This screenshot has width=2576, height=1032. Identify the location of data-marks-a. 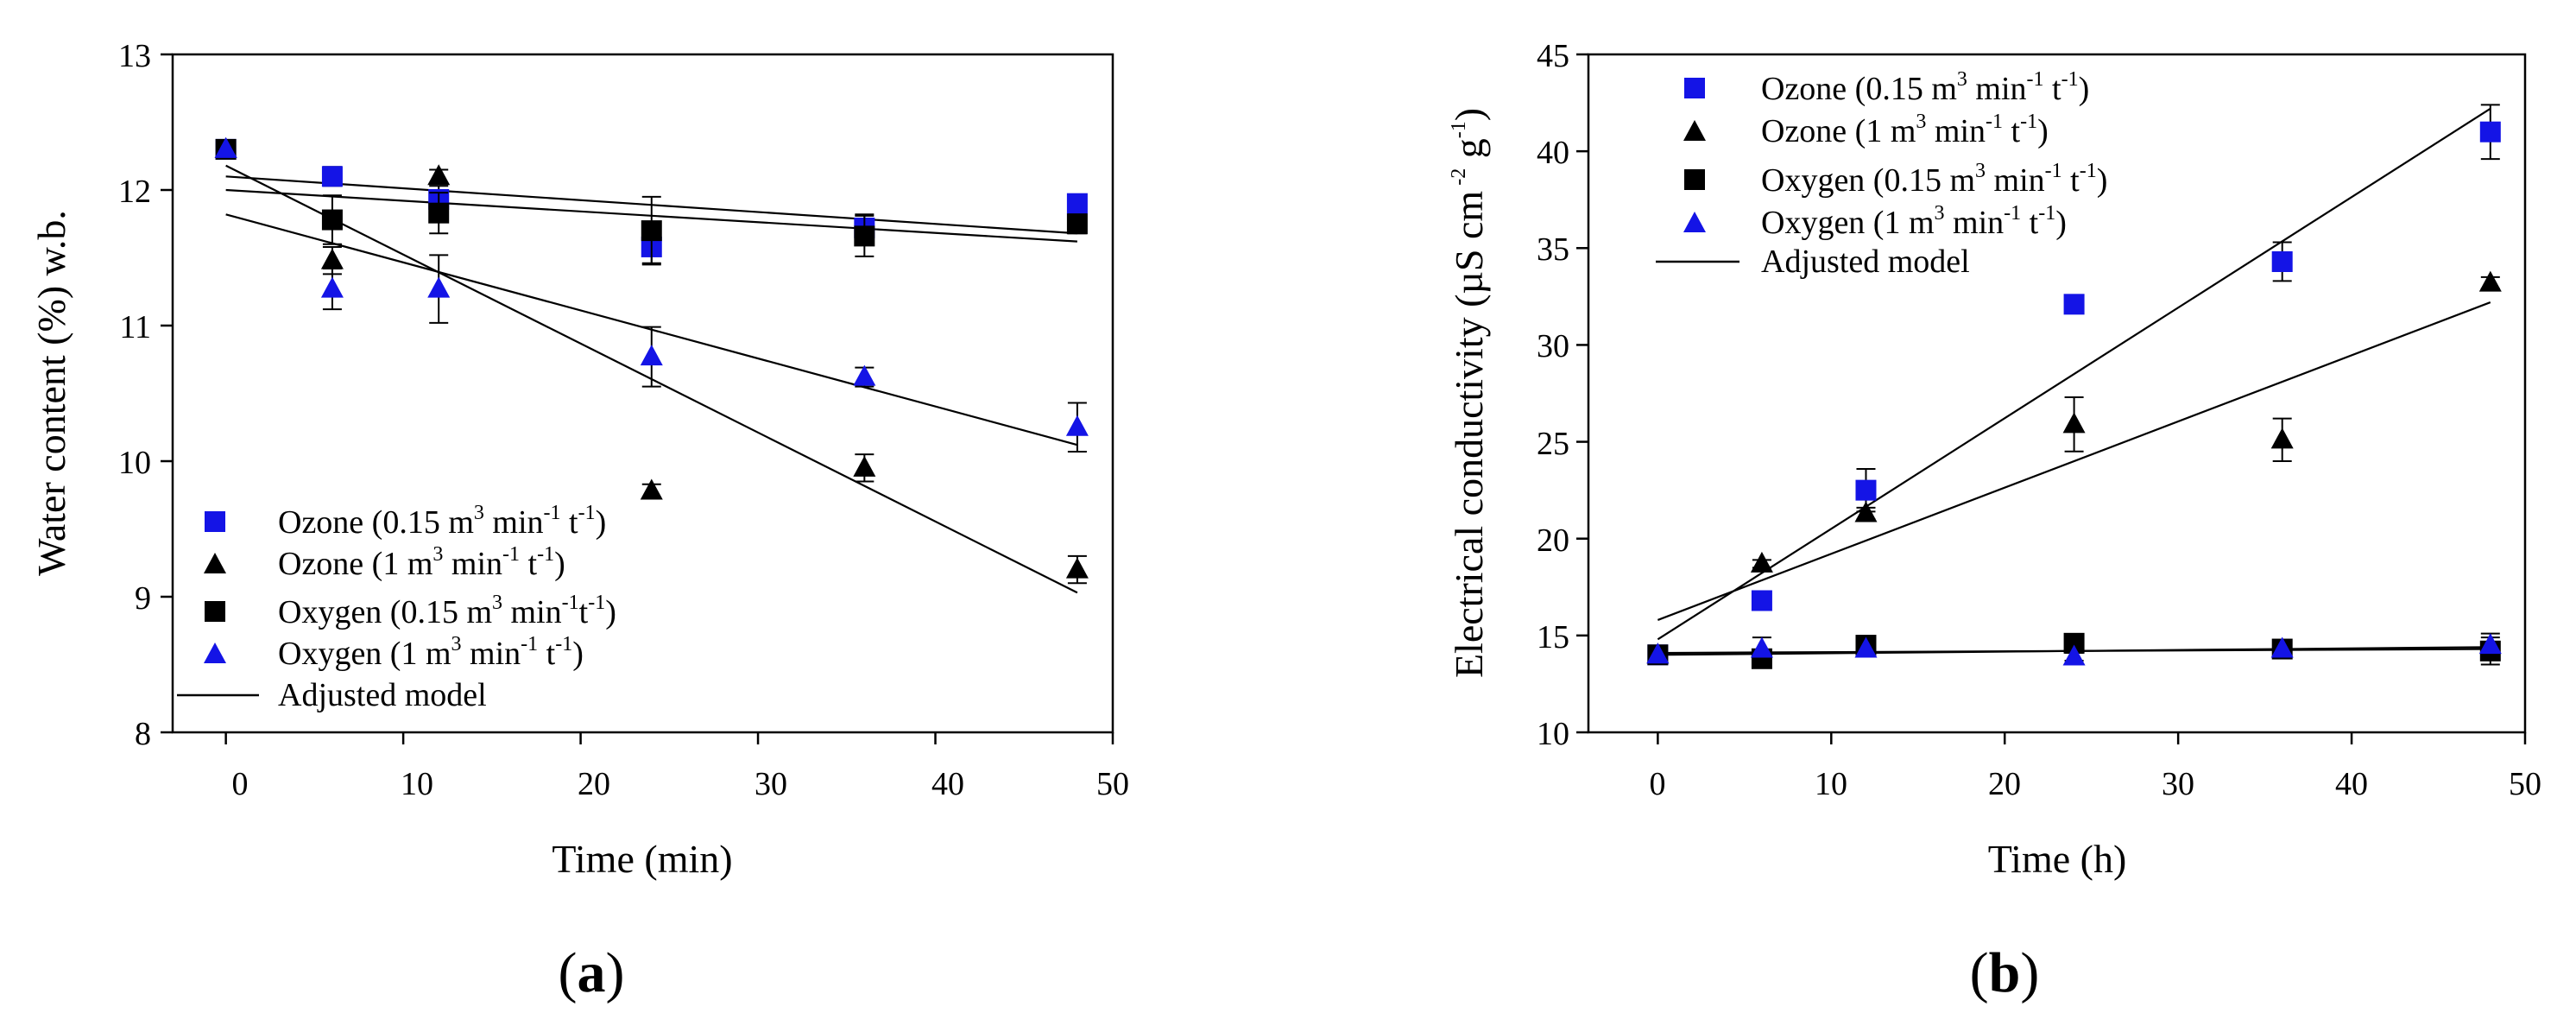
(651, 360).